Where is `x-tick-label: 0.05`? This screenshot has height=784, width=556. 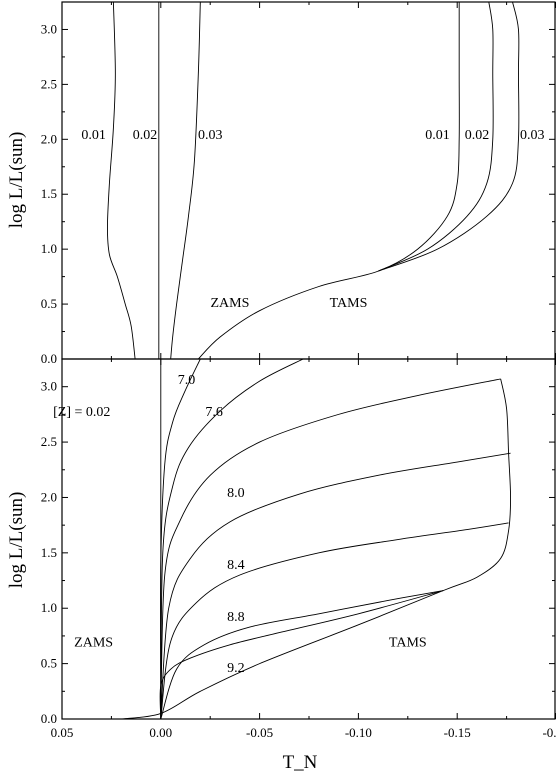
x-tick-label: 0.05 is located at coordinates (62, 732).